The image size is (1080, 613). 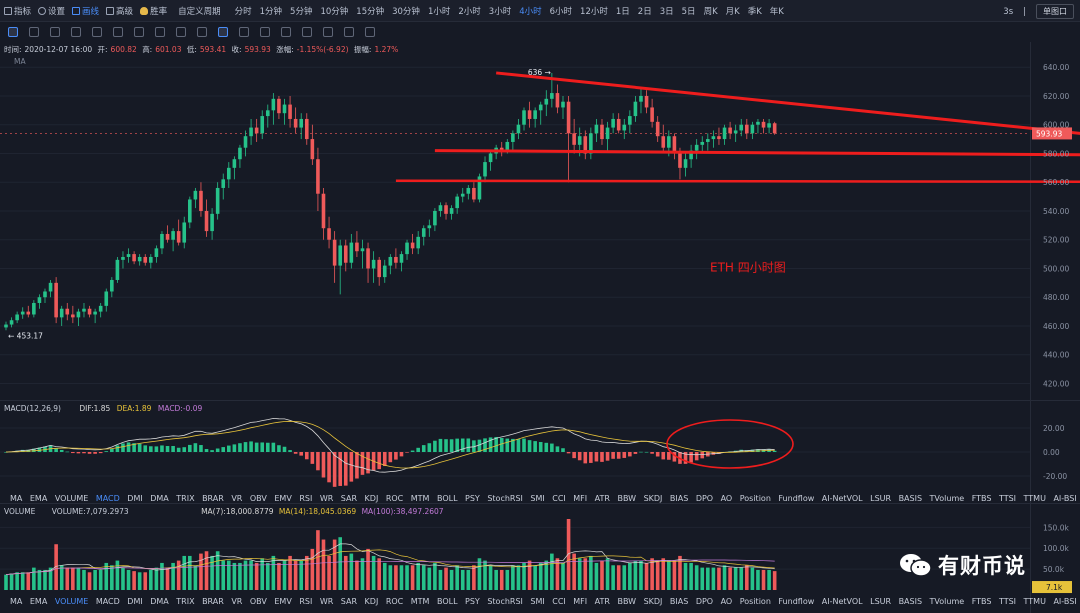 I want to click on draw-button: 画线, so click(x=85, y=11).